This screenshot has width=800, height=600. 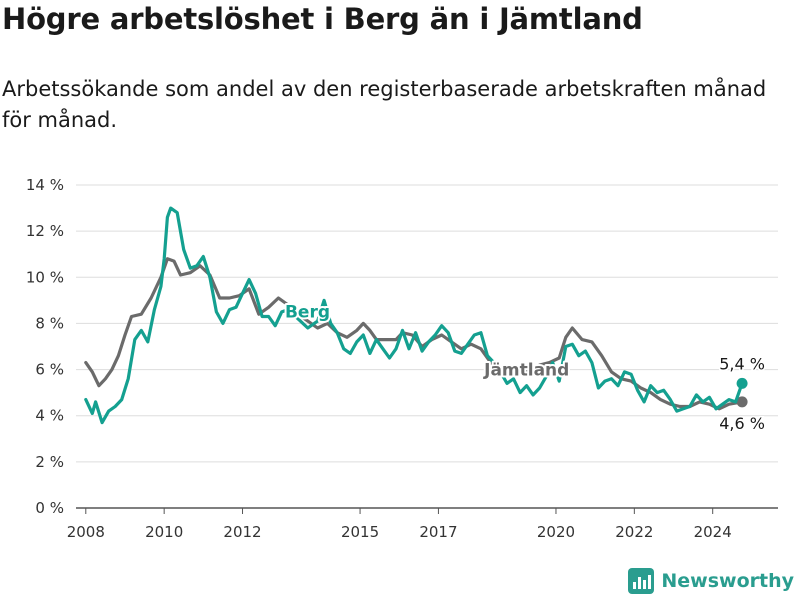 I want to click on chart-title: Högre arbetslöshet i Berg än i Jämtland, so click(x=322, y=19).